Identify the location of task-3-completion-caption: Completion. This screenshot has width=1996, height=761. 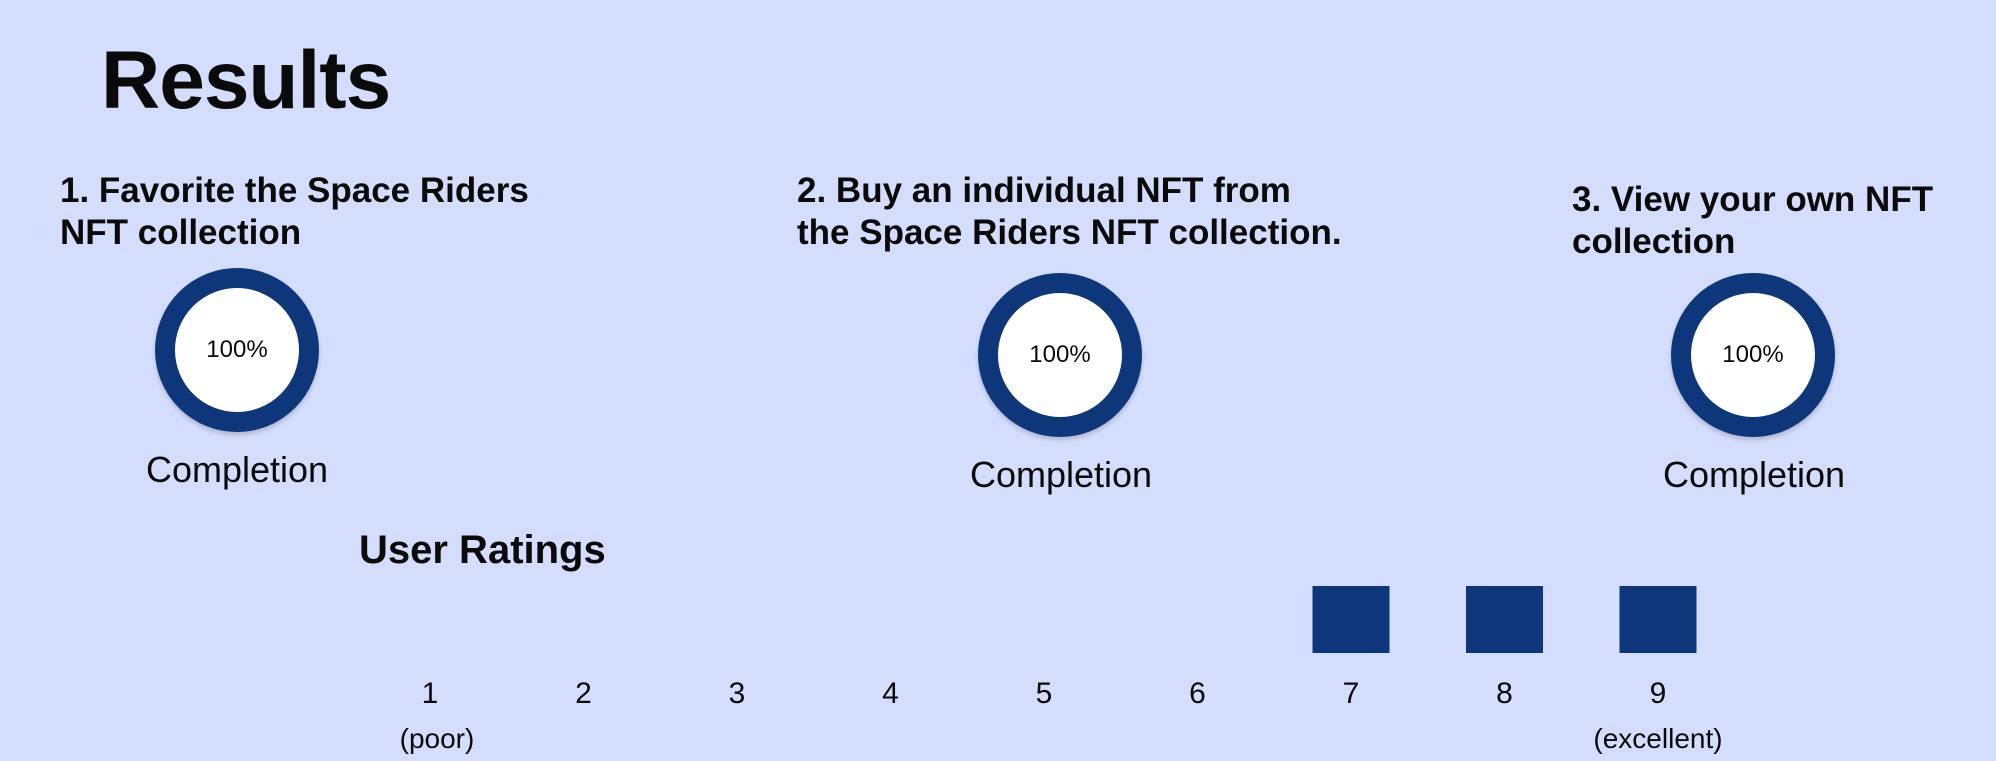
(1754, 474).